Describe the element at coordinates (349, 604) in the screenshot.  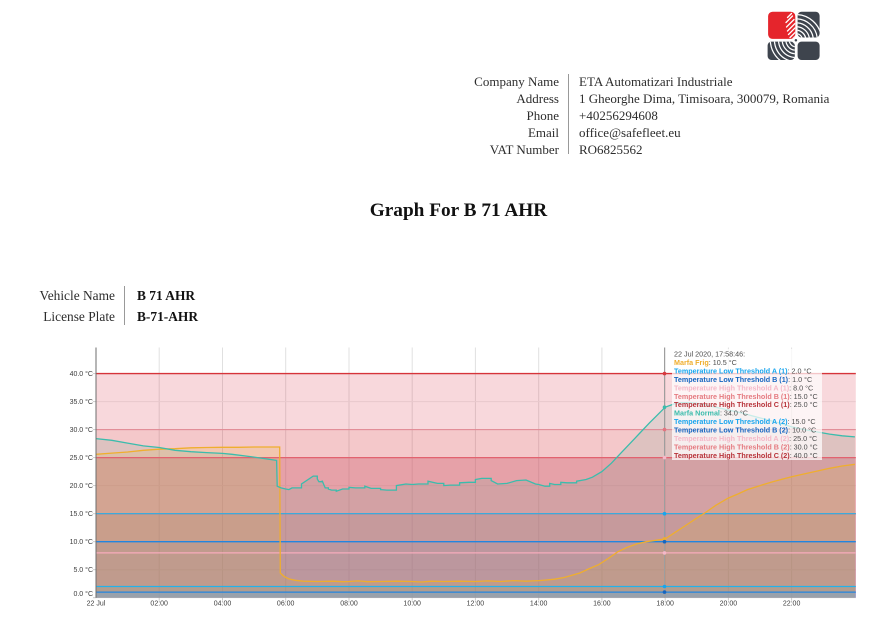
I see `svg-text: 08:00` at that location.